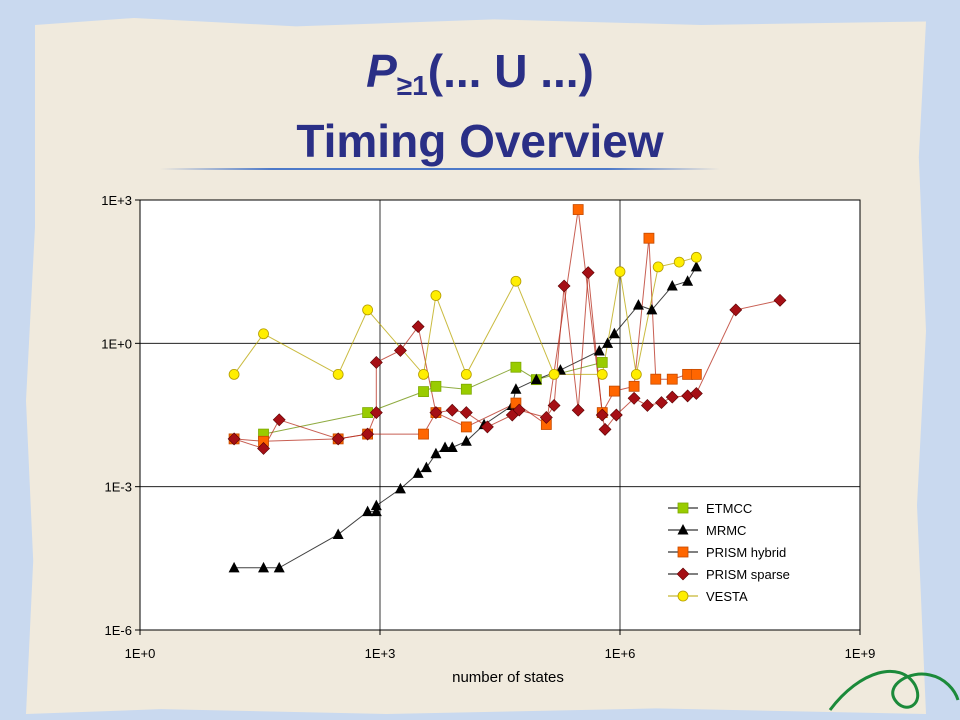 The height and width of the screenshot is (720, 960). What do you see at coordinates (683, 596) in the screenshot?
I see `legend-marker-vesta` at bounding box center [683, 596].